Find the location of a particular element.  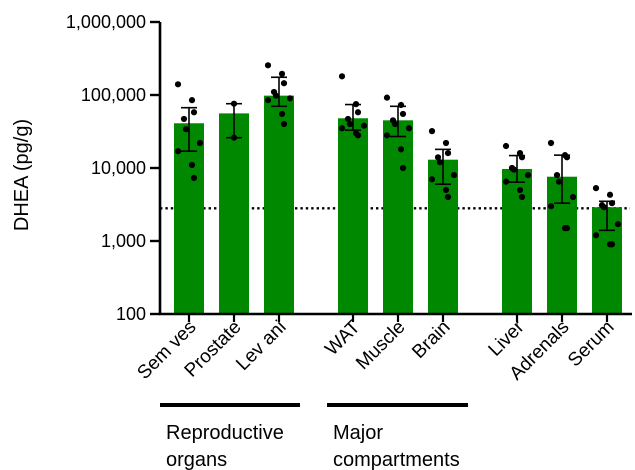

y-axis-title: DHEA (pg/g) is located at coordinates (22, 175).